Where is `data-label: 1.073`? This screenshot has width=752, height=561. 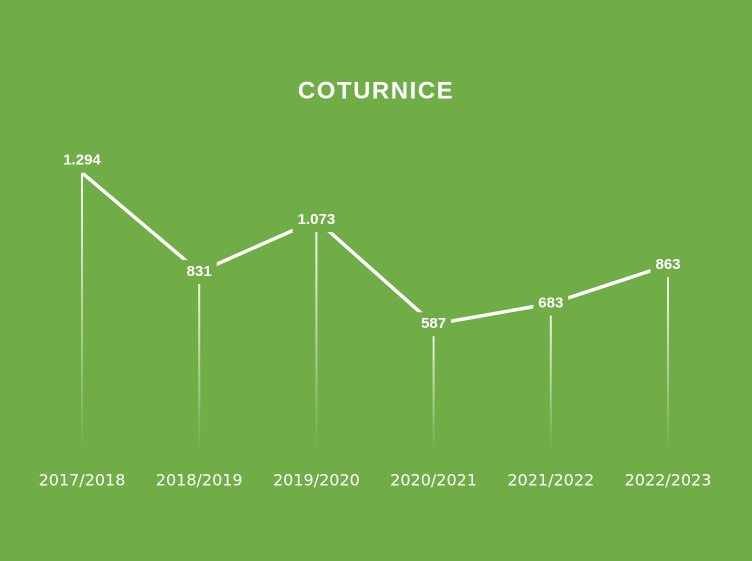
data-label: 1.073 is located at coordinates (317, 219).